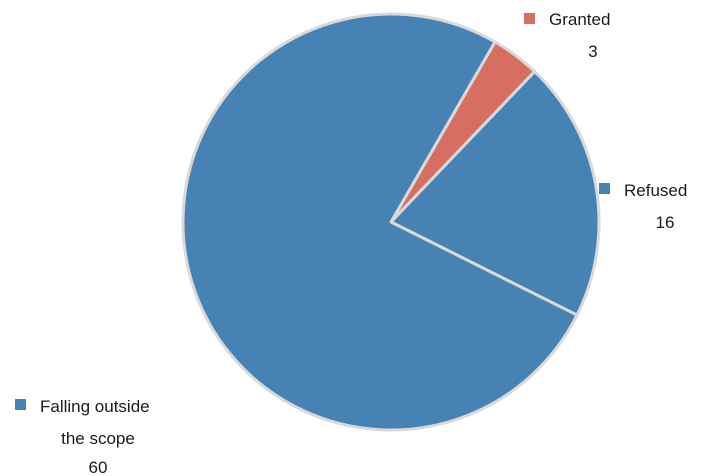 This screenshot has width=703, height=476. I want to click on outside-scope-legend-marker, so click(20, 404).